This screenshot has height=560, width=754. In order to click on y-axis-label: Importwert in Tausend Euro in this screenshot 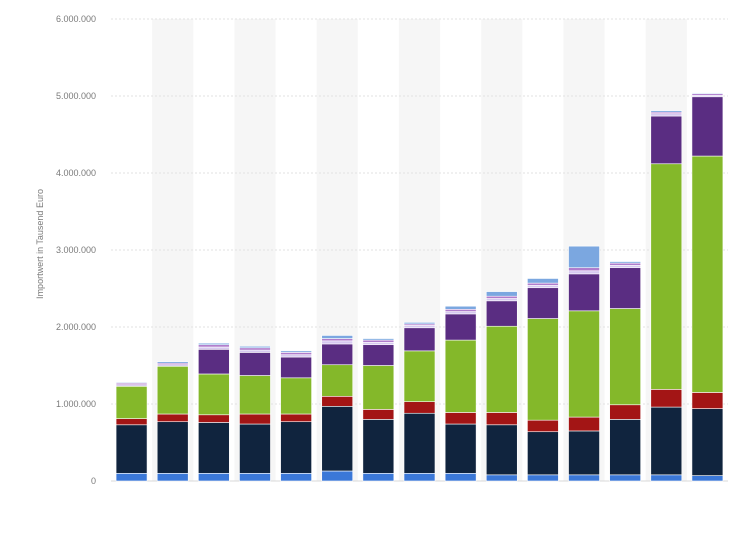, I will do `click(40, 244)`.